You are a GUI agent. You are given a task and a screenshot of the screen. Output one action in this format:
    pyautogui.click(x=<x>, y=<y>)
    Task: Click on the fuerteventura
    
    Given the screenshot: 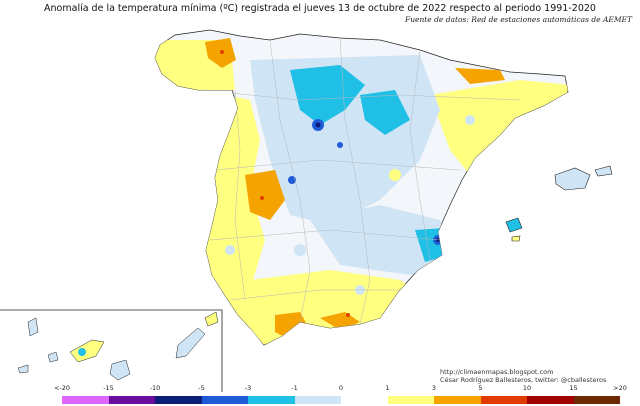 What is the action you would take?
    pyautogui.click(x=190, y=343)
    